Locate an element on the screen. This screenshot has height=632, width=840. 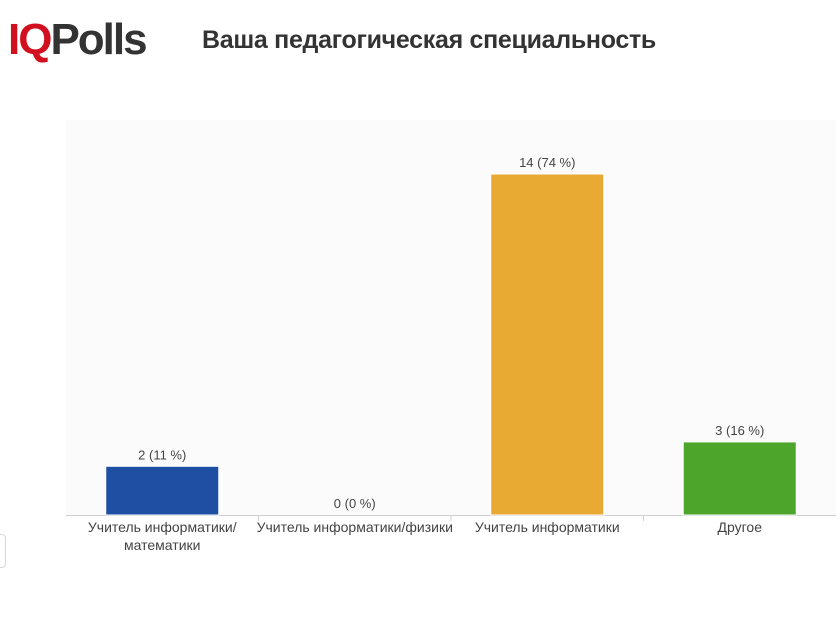
category-label-1-line-2: математики is located at coordinates (162, 545).